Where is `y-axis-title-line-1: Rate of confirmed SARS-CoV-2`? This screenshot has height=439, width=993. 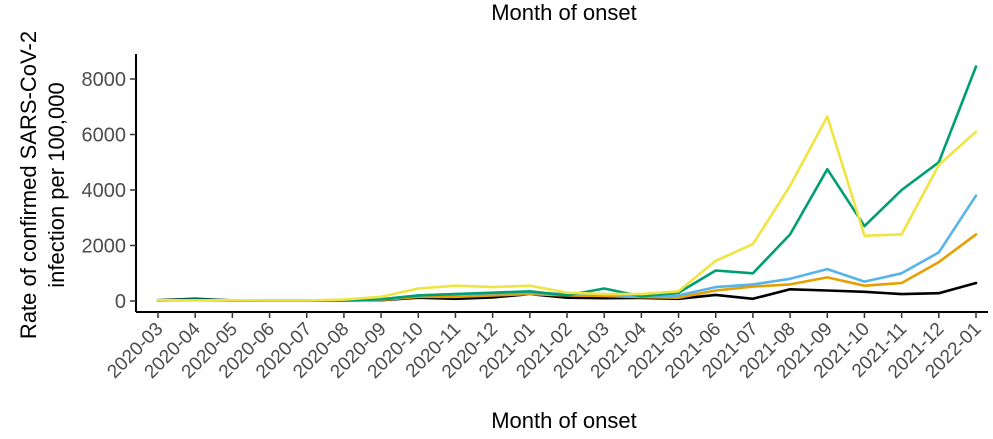
y-axis-title-line-1: Rate of confirmed SARS-CoV-2 is located at coordinates (28, 185).